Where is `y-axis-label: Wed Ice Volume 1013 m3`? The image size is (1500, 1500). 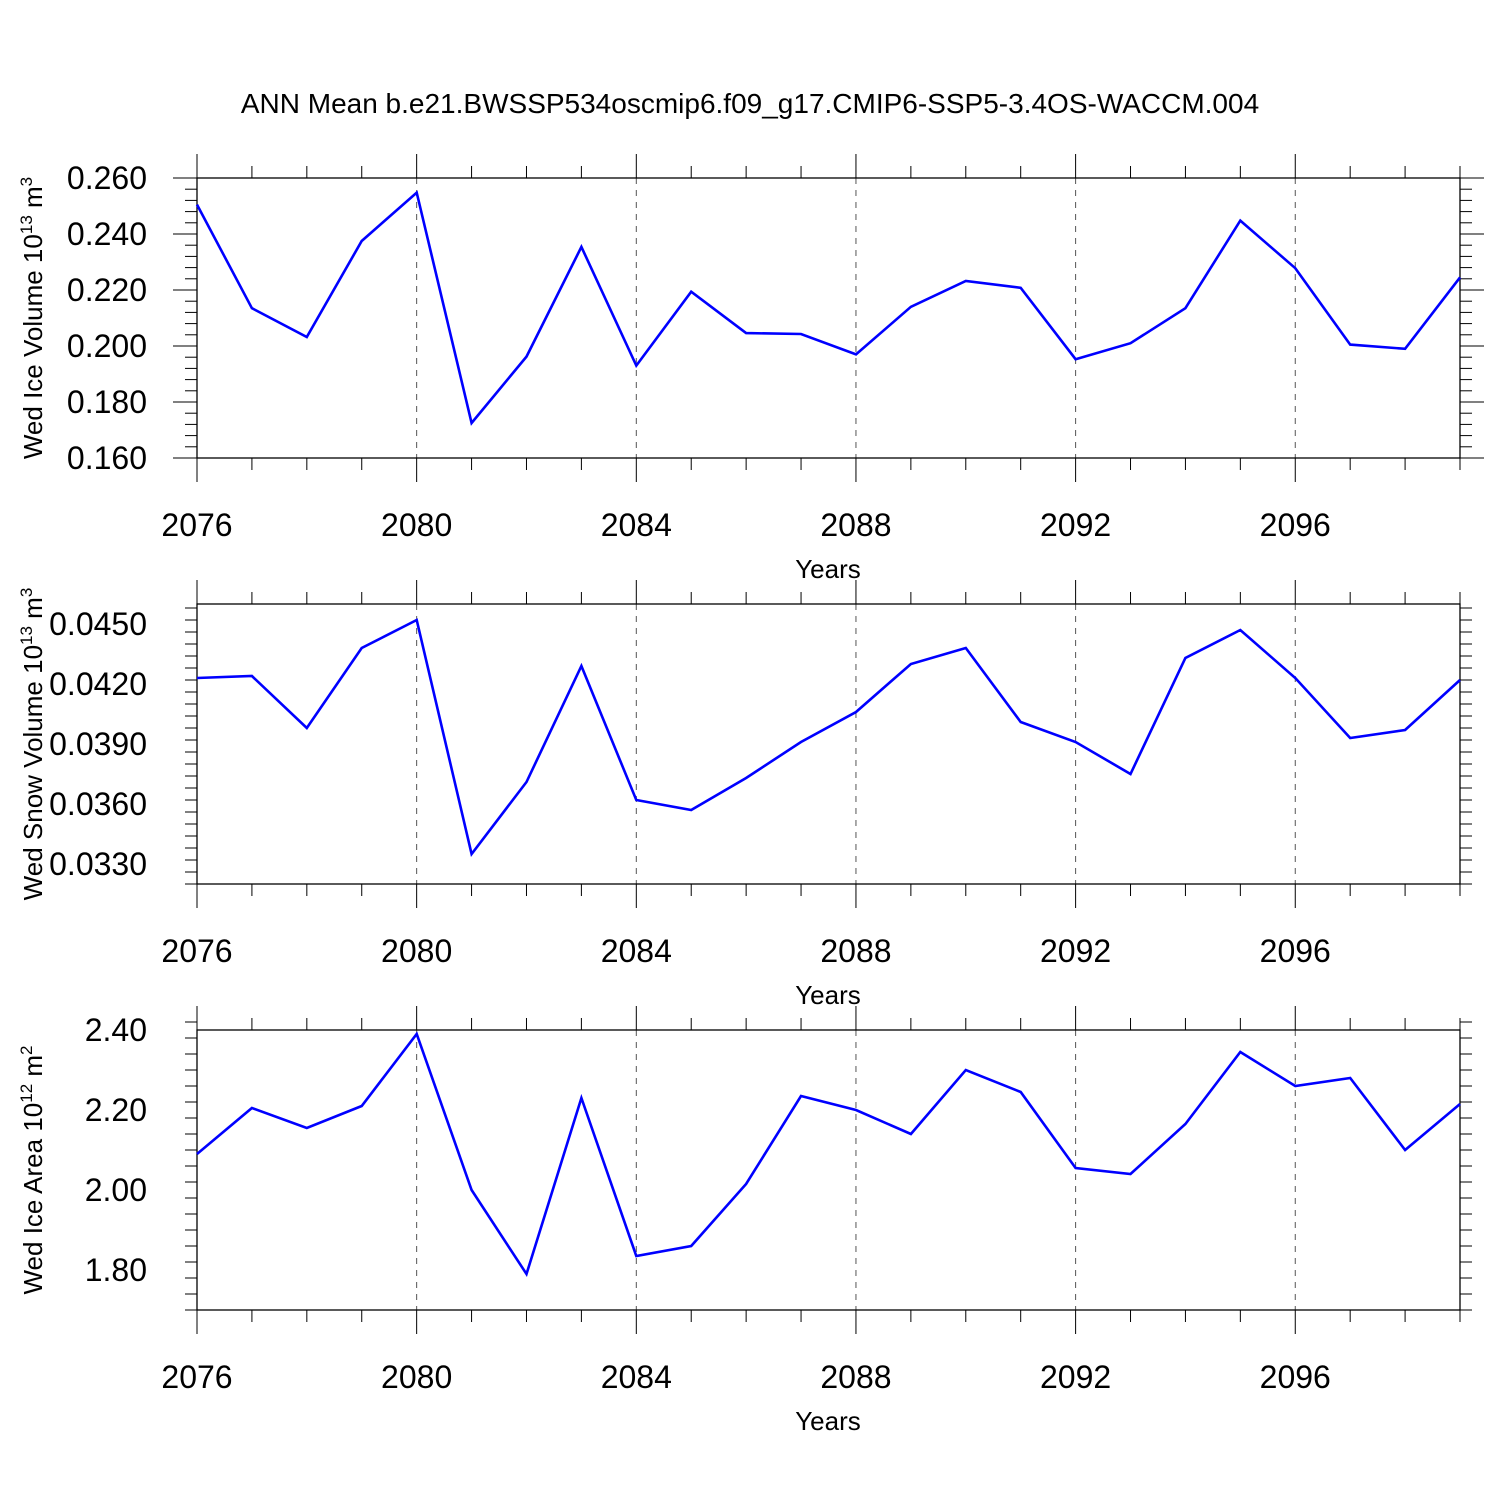 y-axis-label: Wed Ice Volume 1013 m3 is located at coordinates (32, 318).